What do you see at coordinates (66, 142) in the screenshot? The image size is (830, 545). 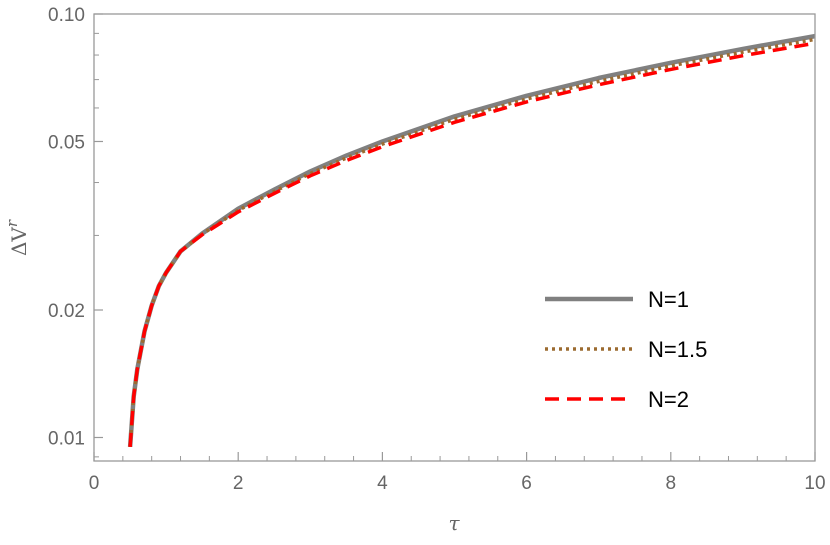 I see `y-tick-label: 0.05` at bounding box center [66, 142].